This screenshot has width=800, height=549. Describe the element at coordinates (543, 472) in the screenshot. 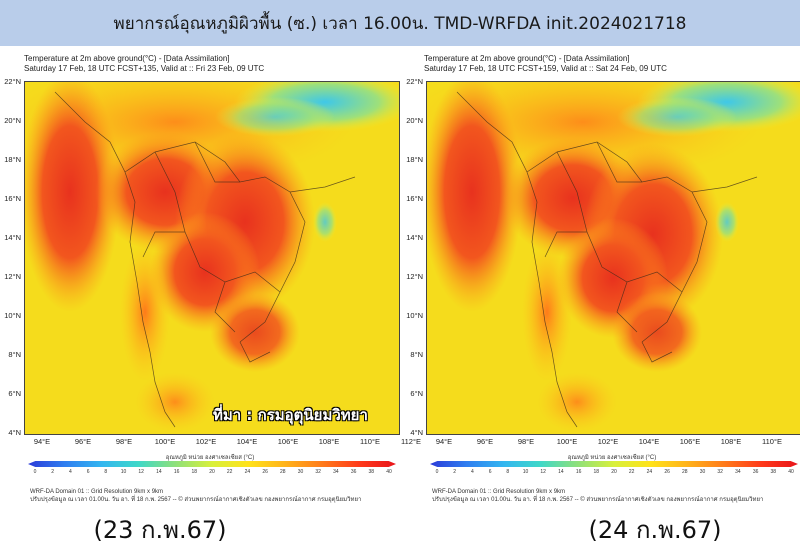

I see `colorbar-tick-label: 12` at that location.